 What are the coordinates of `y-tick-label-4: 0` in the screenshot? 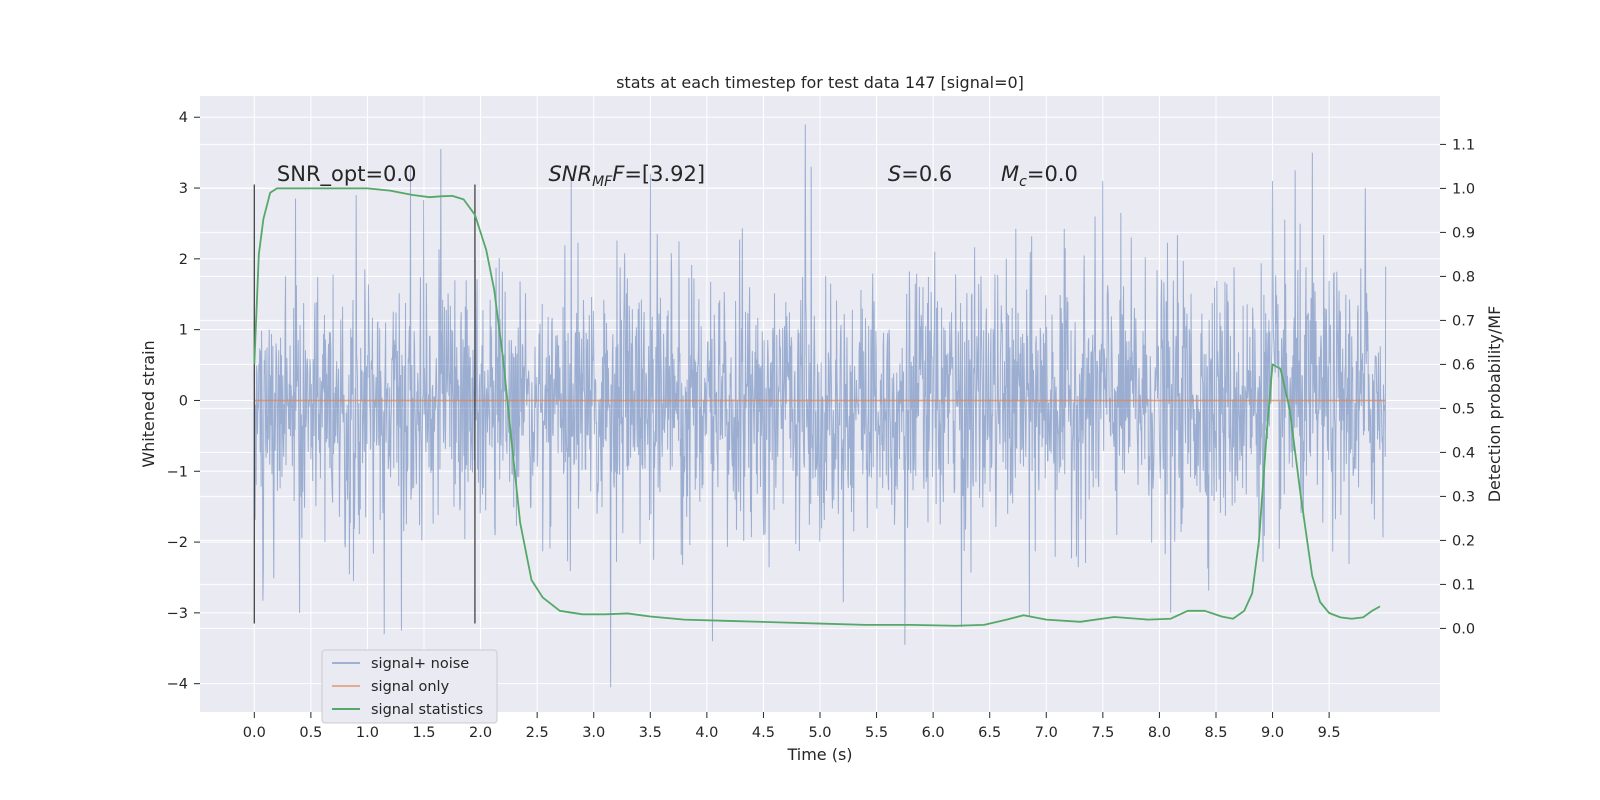 It's located at (183, 401).